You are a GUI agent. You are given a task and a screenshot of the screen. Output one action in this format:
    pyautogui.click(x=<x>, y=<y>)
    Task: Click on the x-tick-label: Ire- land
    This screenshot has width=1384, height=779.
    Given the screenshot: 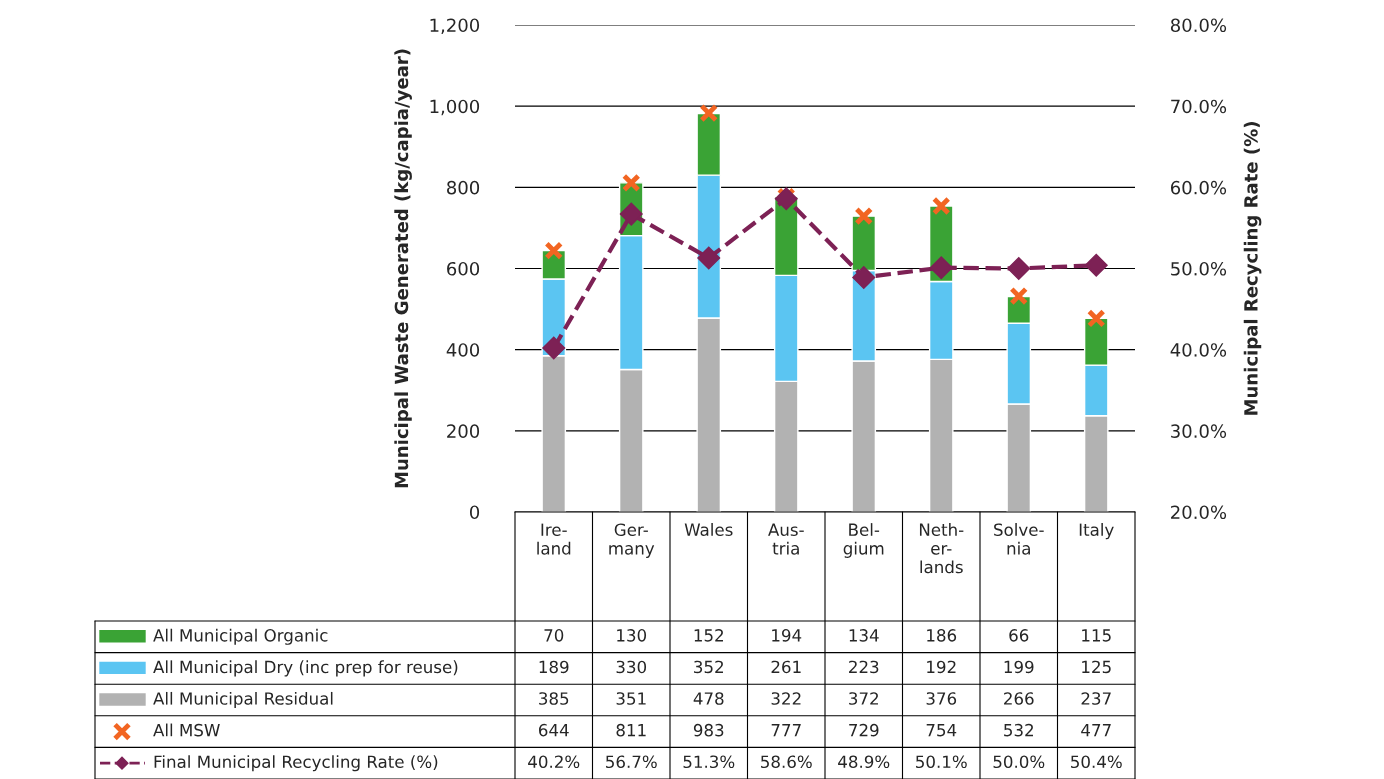 What is the action you would take?
    pyautogui.click(x=554, y=539)
    